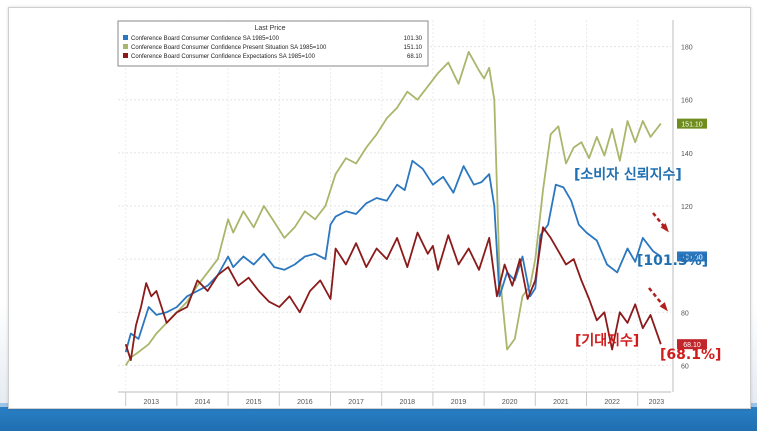 The height and width of the screenshot is (431, 757). What do you see at coordinates (691, 355) in the screenshot?
I see `expectations-value-callout: [68.1%]` at bounding box center [691, 355].